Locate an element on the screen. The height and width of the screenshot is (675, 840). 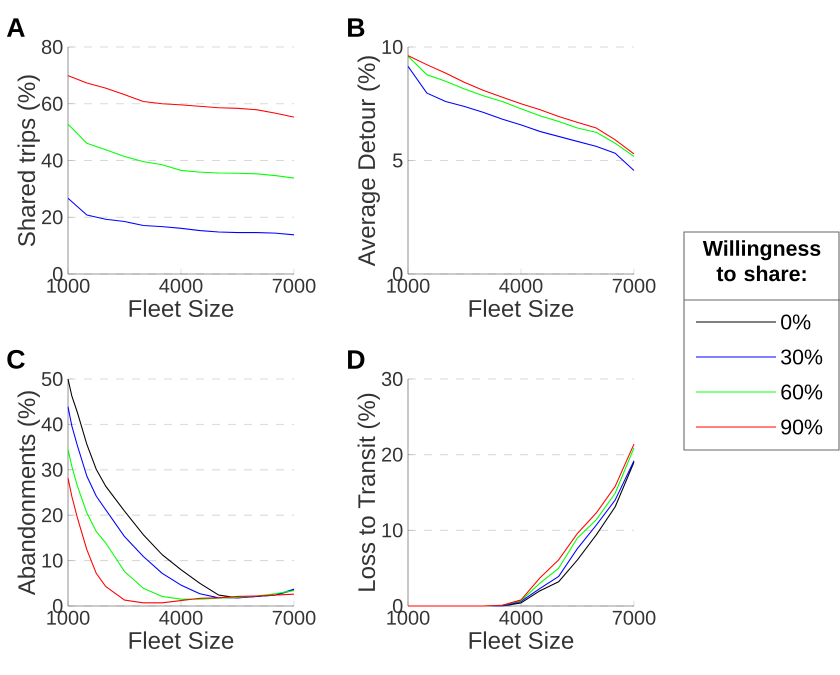
chart-title: C is located at coordinates (16, 359).